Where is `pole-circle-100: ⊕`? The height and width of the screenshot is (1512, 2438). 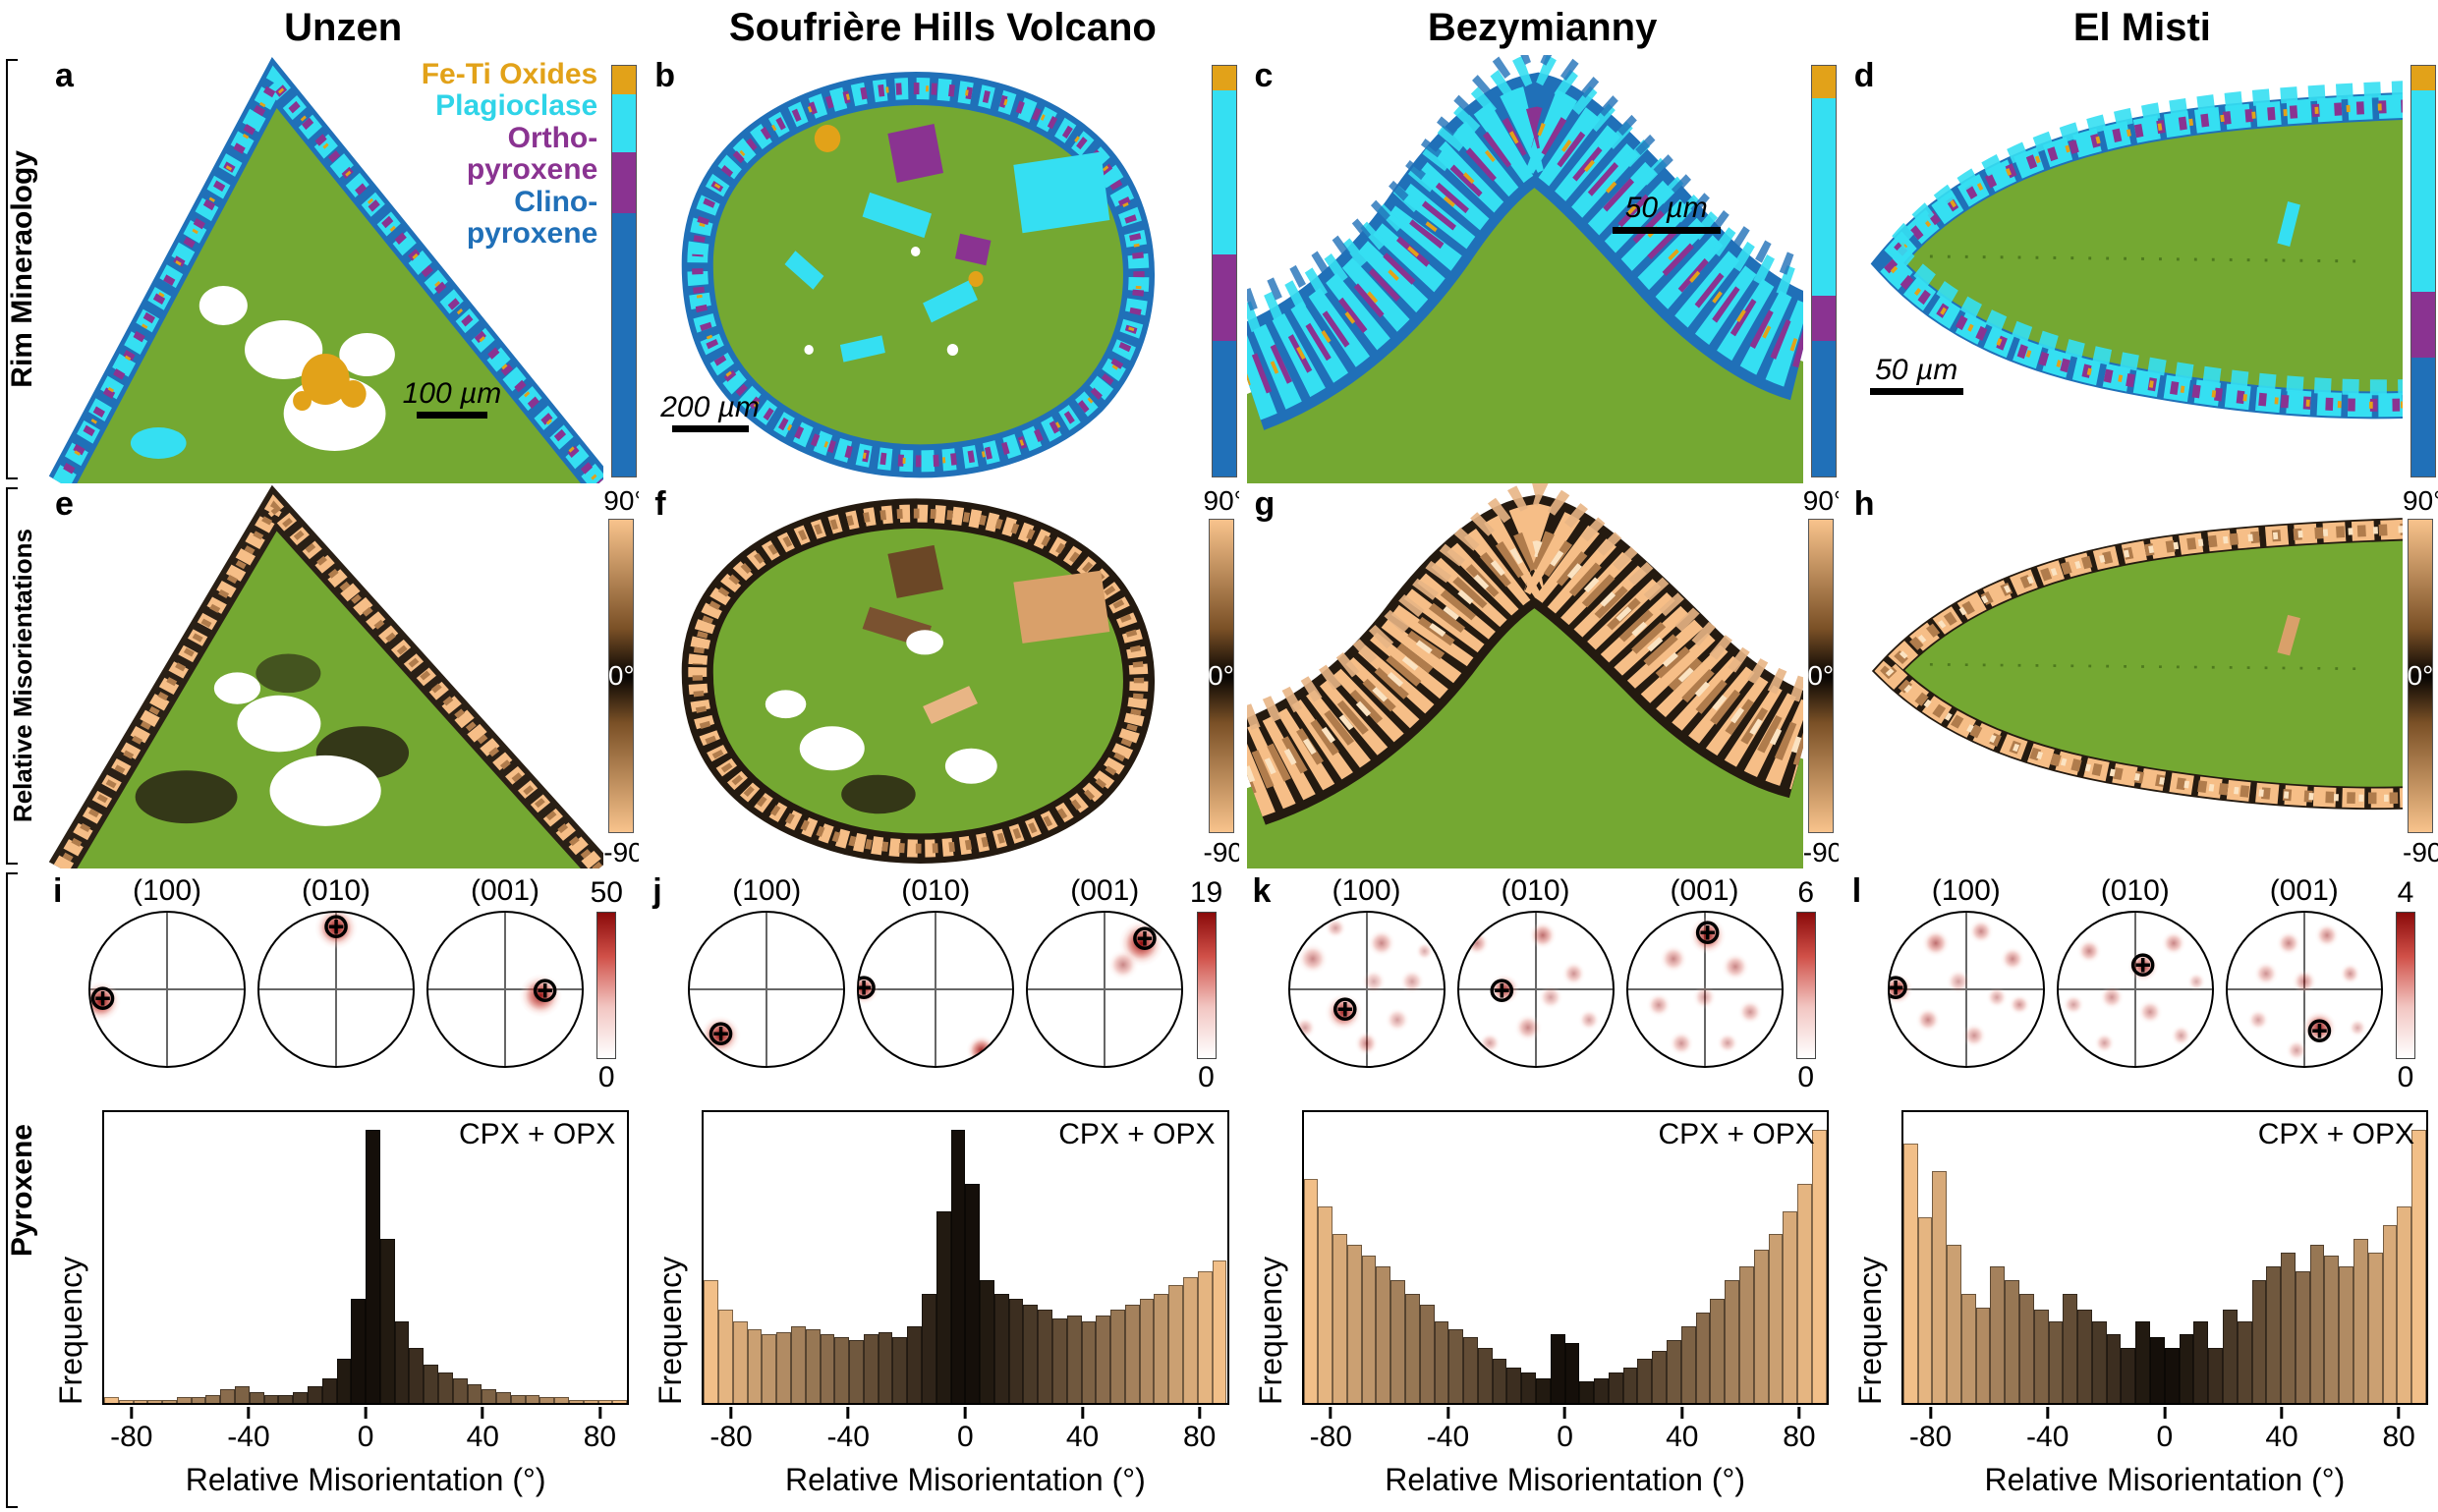
pole-circle-100: ⊕ is located at coordinates (1966, 989).